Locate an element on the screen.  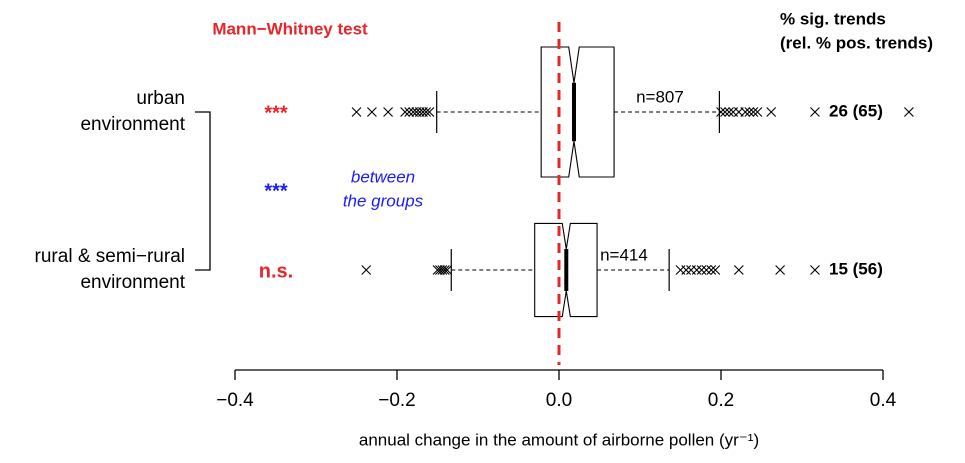
n-label: n=807 is located at coordinates (660, 96).